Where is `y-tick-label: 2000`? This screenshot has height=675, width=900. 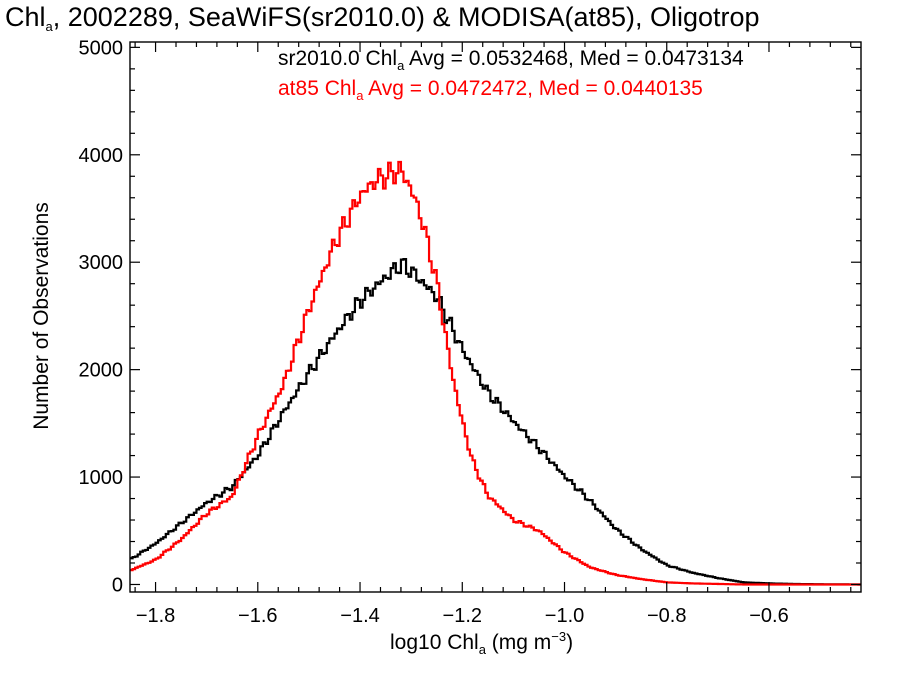 y-tick-label: 2000 is located at coordinates (101, 371).